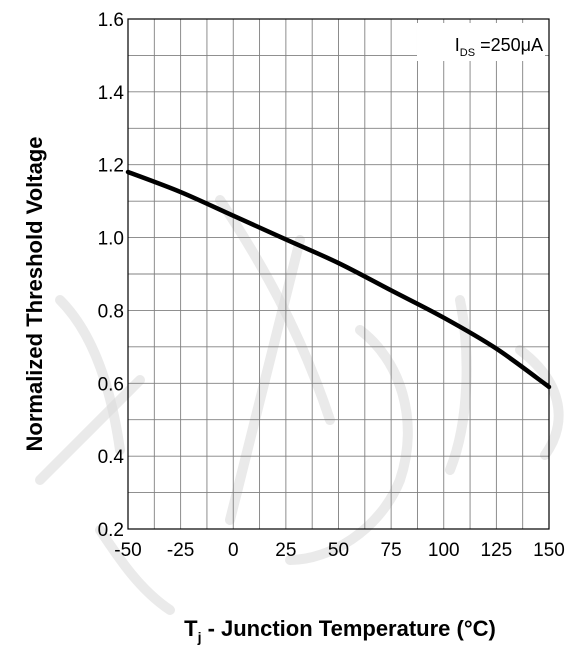 The image size is (574, 645). Describe the element at coordinates (111, 311) in the screenshot. I see `y-tick-label: 0.8` at that location.